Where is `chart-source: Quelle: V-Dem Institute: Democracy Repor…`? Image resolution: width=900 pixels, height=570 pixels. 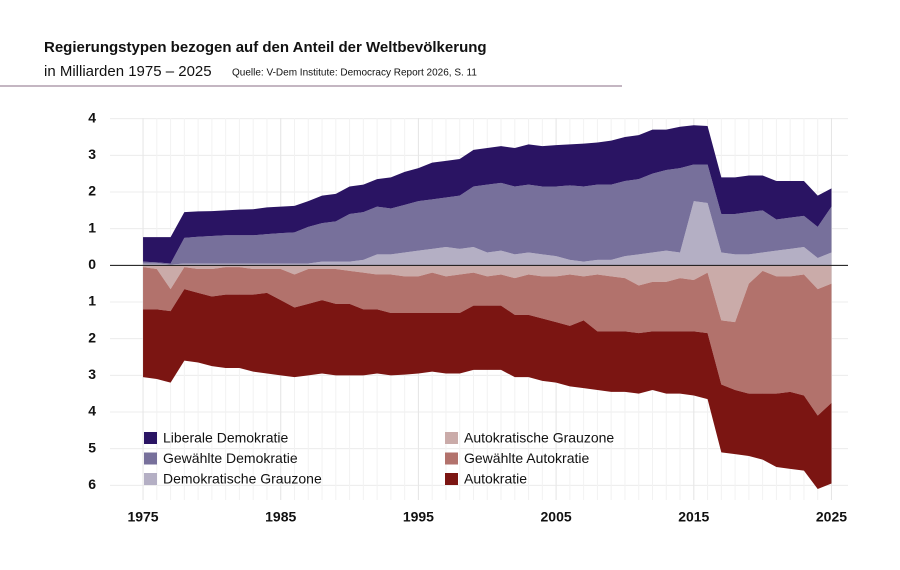 chart-source: Quelle: V-Dem Institute: Democracy Repor… is located at coordinates (354, 73).